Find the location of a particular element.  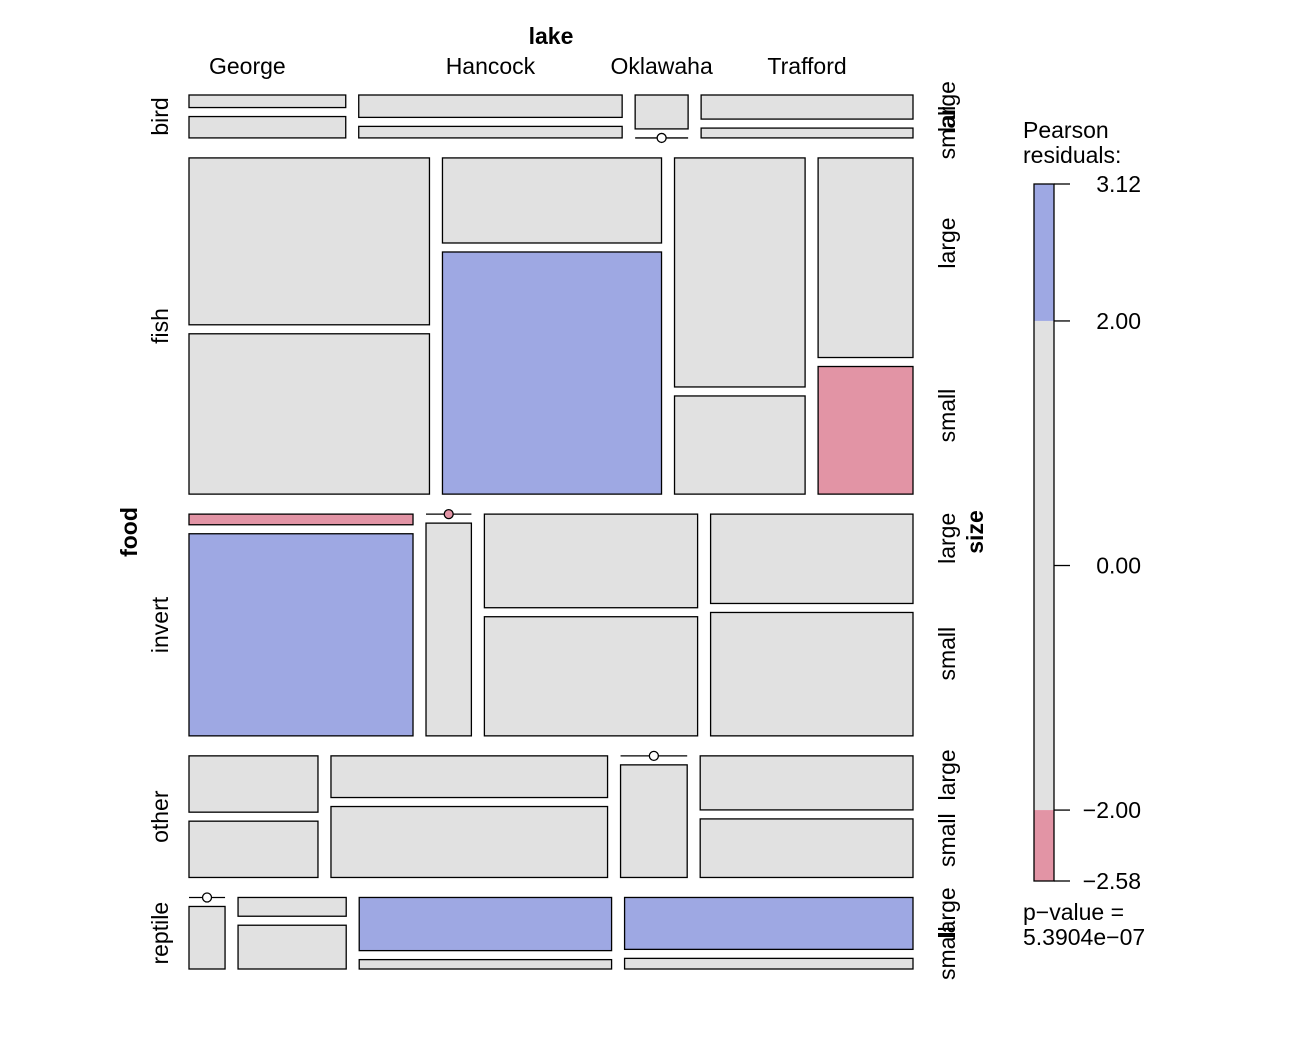

tile-invert-hancock-small is located at coordinates (449, 629).